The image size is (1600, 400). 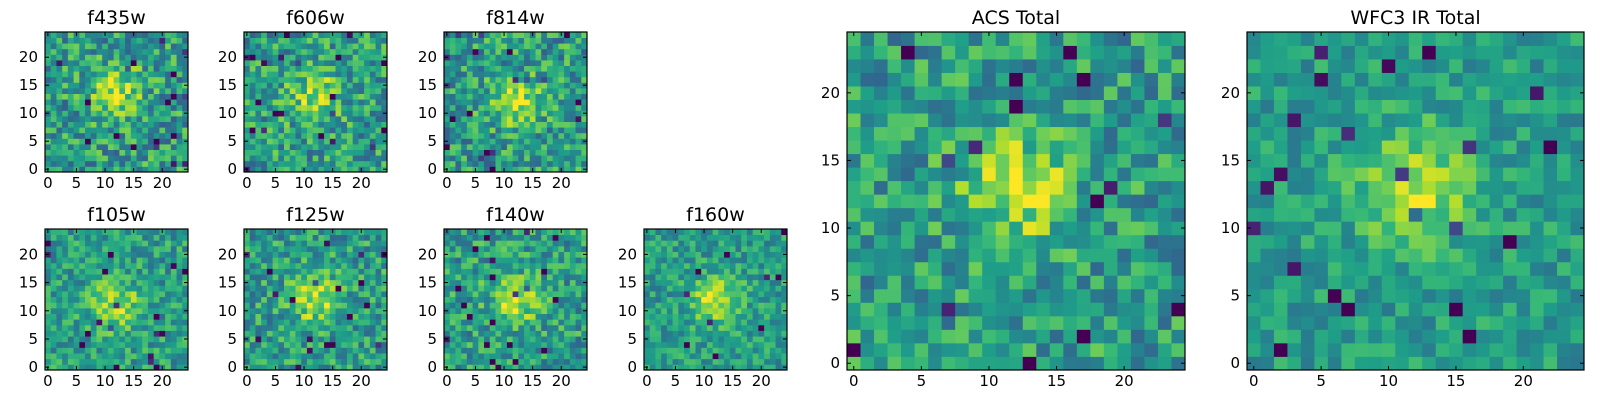 What do you see at coordinates (504, 183) in the screenshot?
I see `x-tick-label: 10` at bounding box center [504, 183].